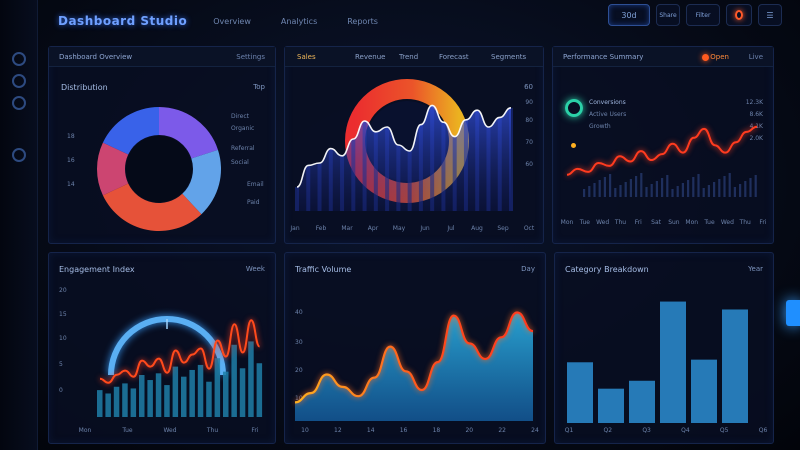  Describe the element at coordinates (84, 87) in the screenshot. I see `donut-title: Distribution` at that location.